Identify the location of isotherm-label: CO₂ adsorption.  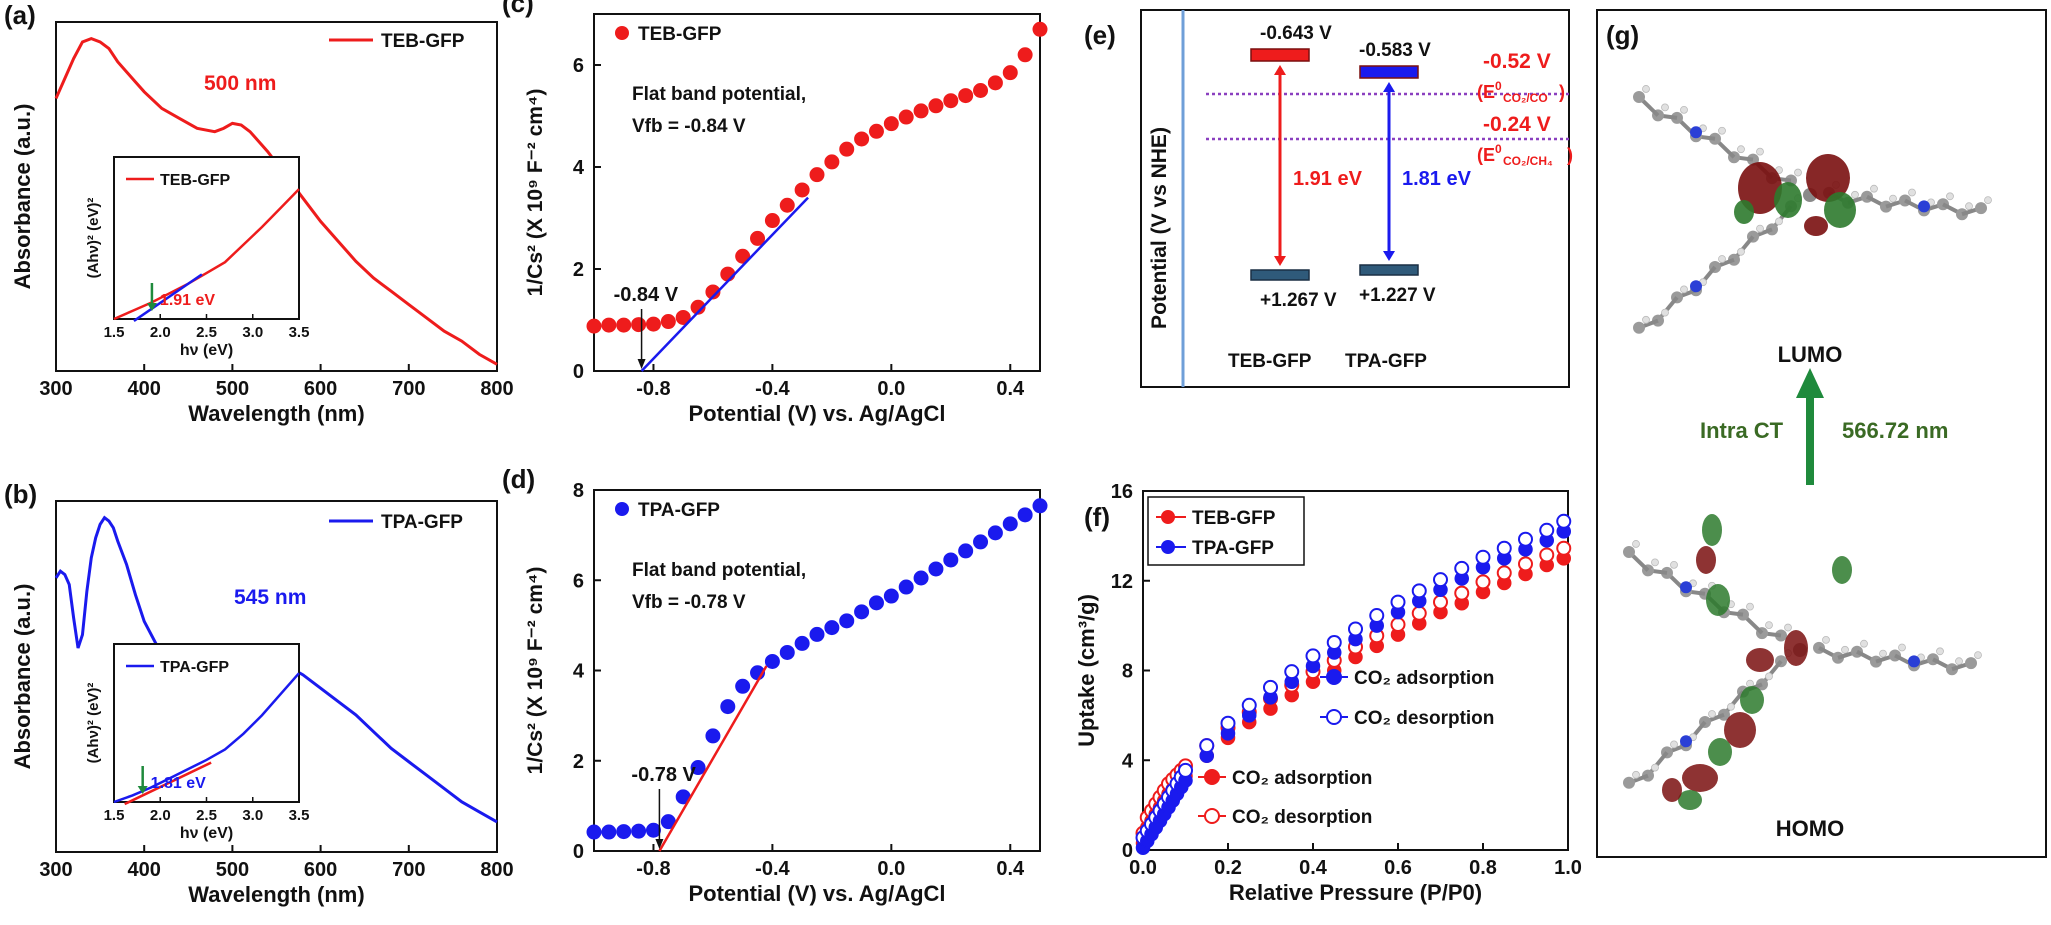
(1302, 778).